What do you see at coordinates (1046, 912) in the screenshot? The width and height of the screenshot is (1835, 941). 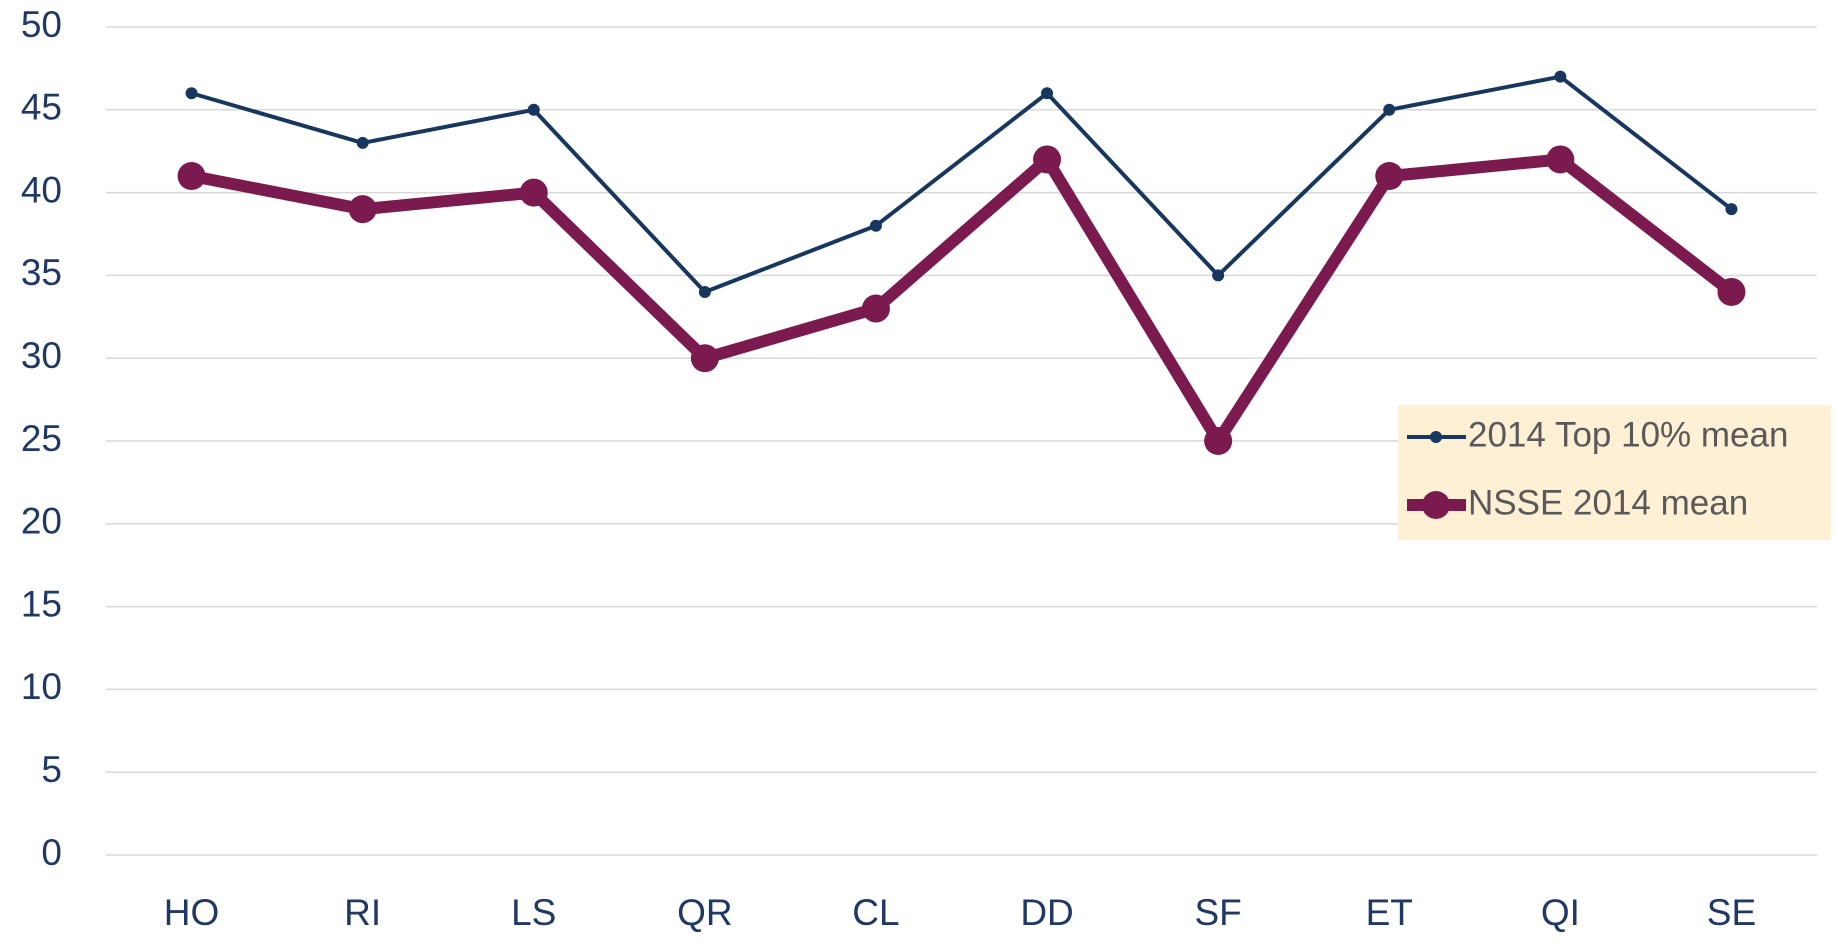 I see `x-tick-label: DD` at bounding box center [1046, 912].